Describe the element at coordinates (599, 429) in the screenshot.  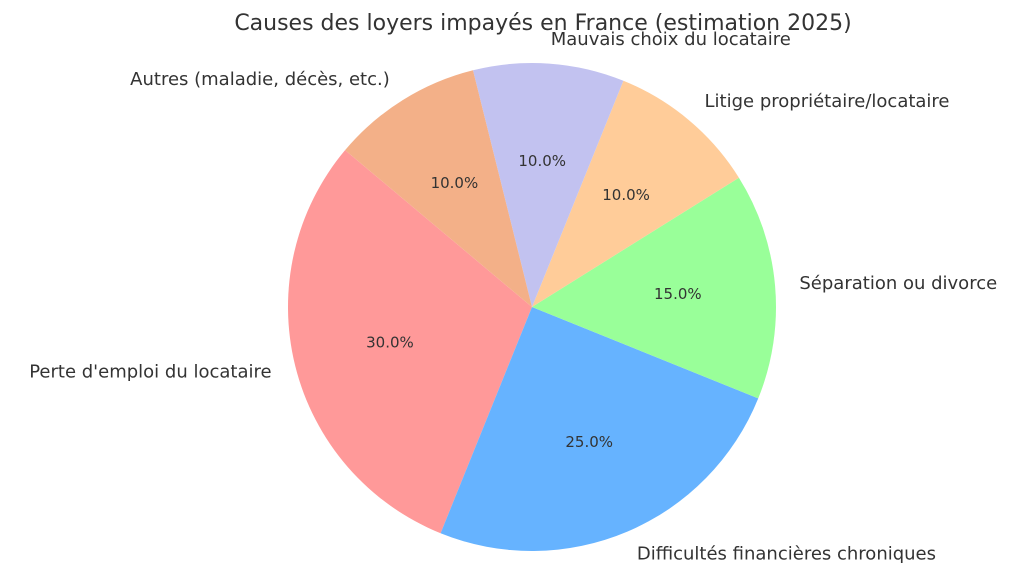
I see `pie-slice-difficultes-financieres-chroniques` at that location.